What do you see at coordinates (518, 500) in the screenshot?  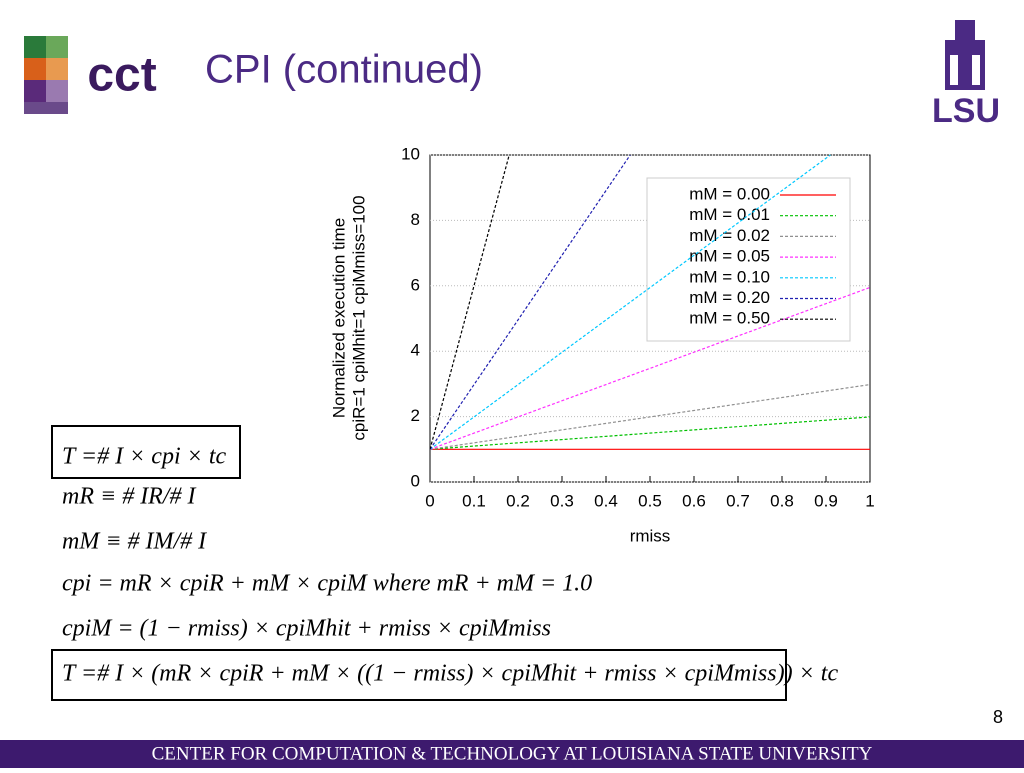 I see `x-tick-label: 0.2` at bounding box center [518, 500].